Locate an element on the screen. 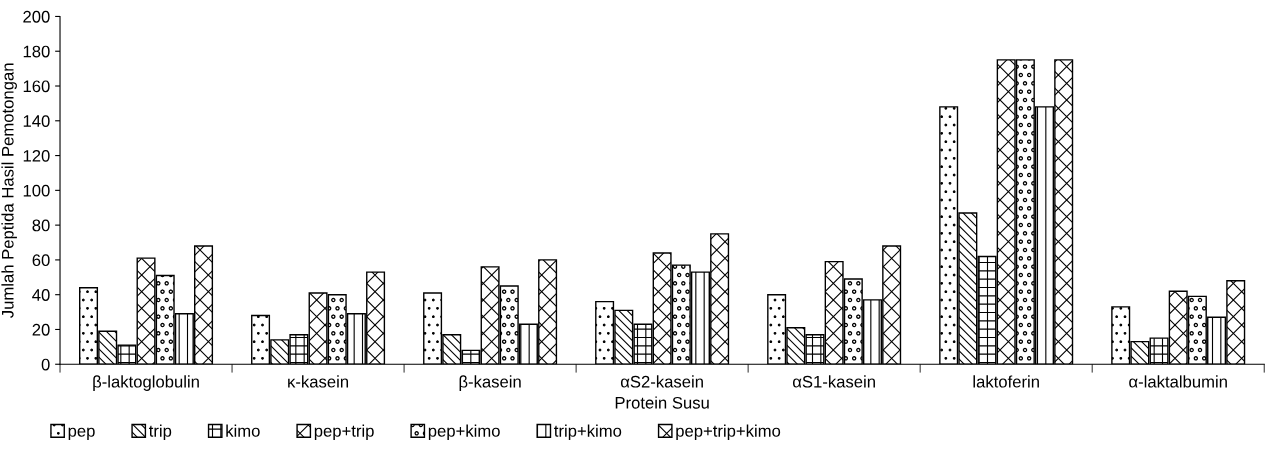  x-axis-title: Protein Susu is located at coordinates (662, 402).